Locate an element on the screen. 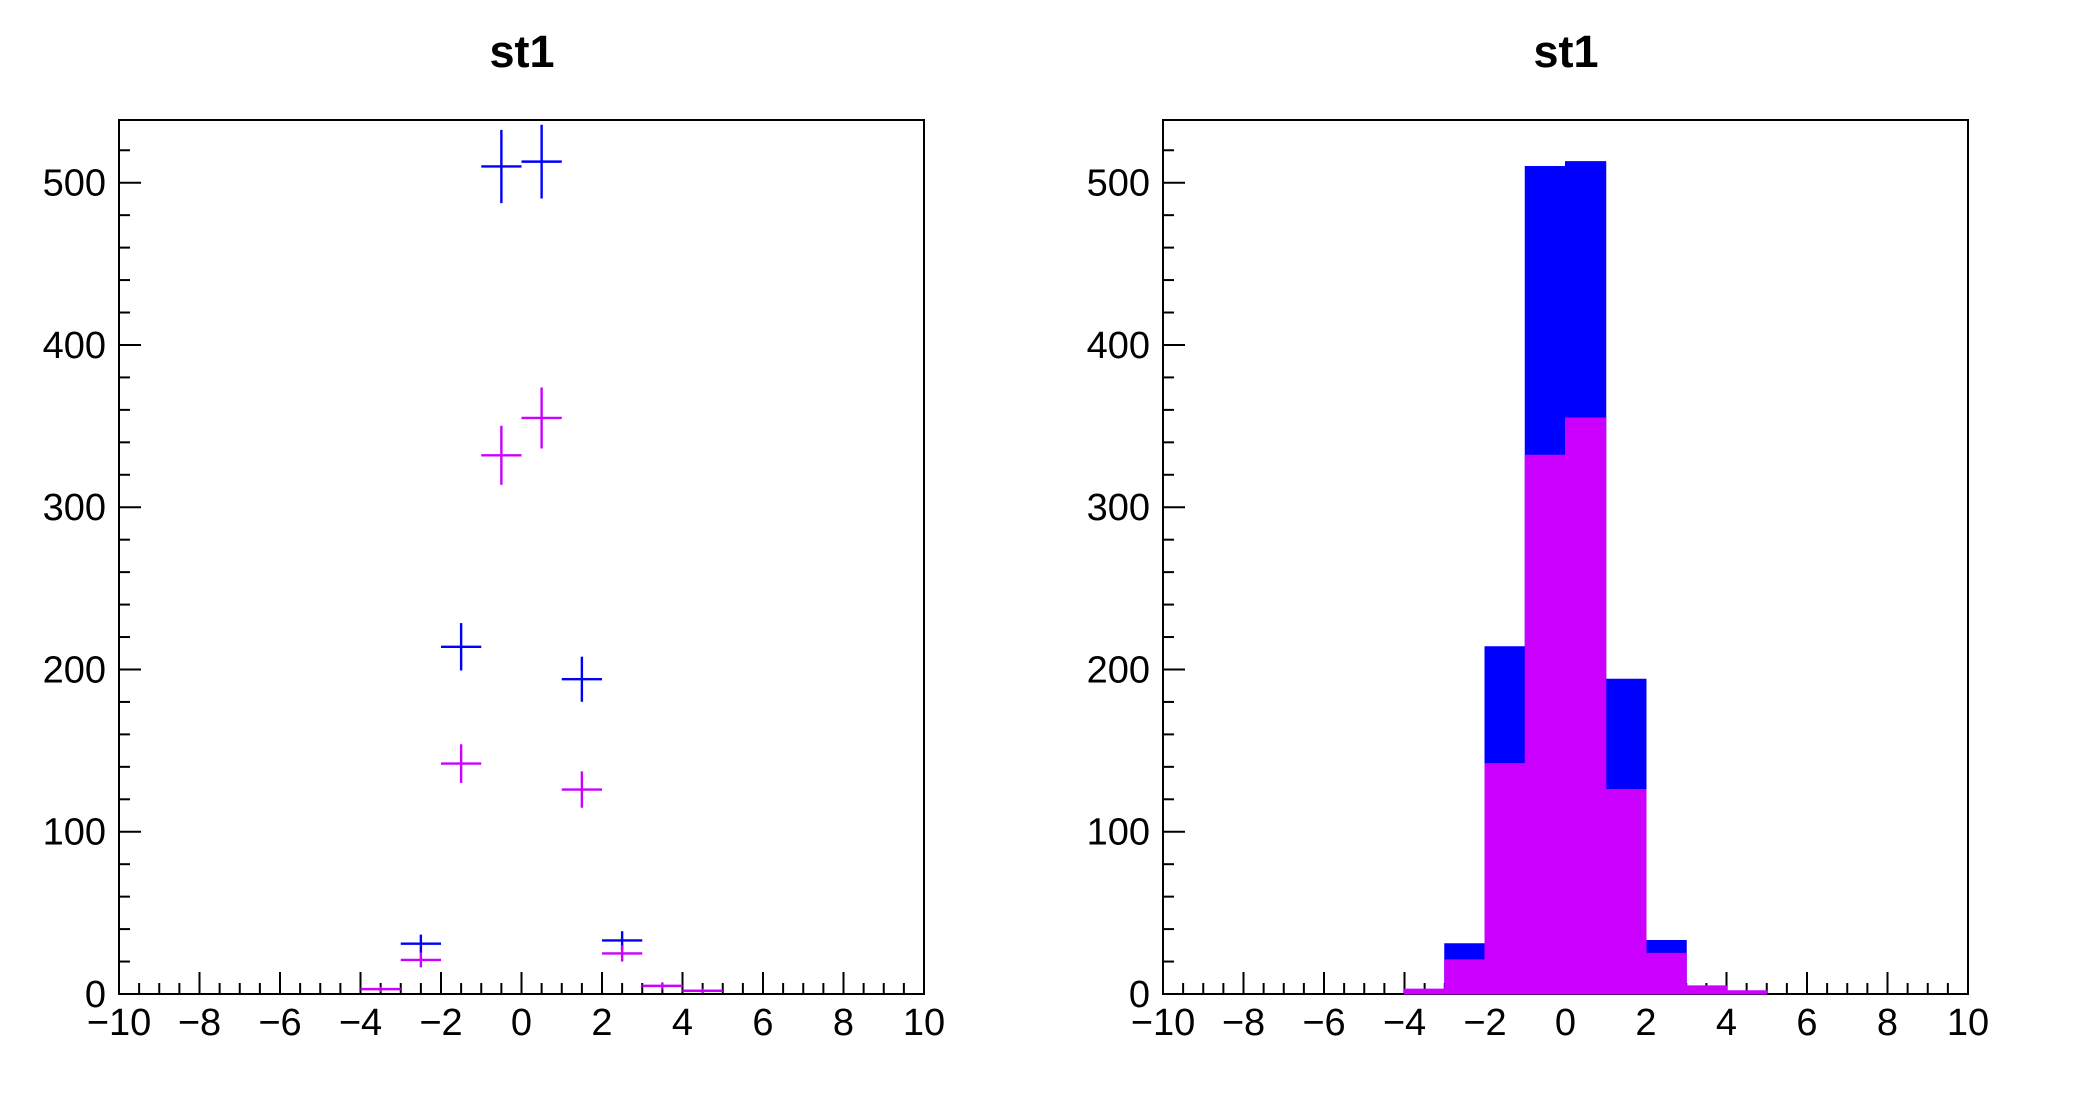  magenta-bar-series is located at coordinates (1586, 706).